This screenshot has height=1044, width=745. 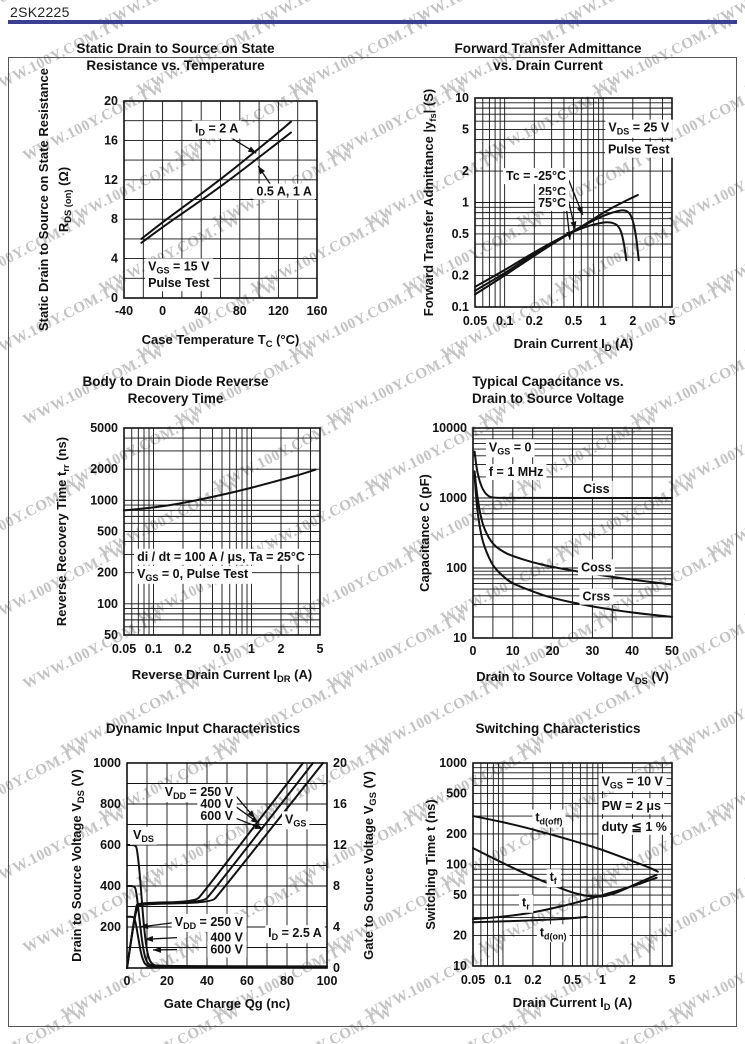 What do you see at coordinates (216, 804) in the screenshot?
I see `svg-text: 400 V` at bounding box center [216, 804].